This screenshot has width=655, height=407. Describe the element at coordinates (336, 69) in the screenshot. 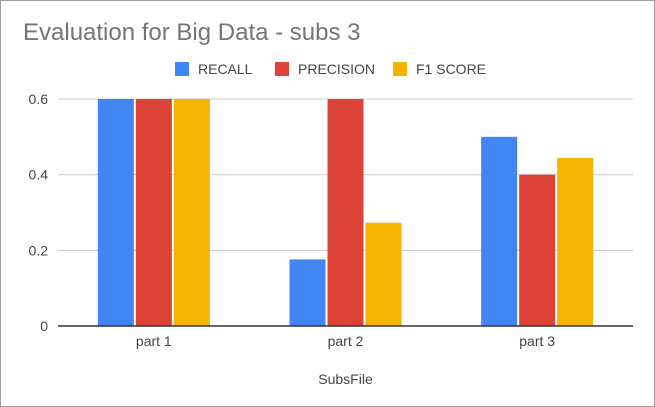

I see `legend-label: PRECISION` at that location.